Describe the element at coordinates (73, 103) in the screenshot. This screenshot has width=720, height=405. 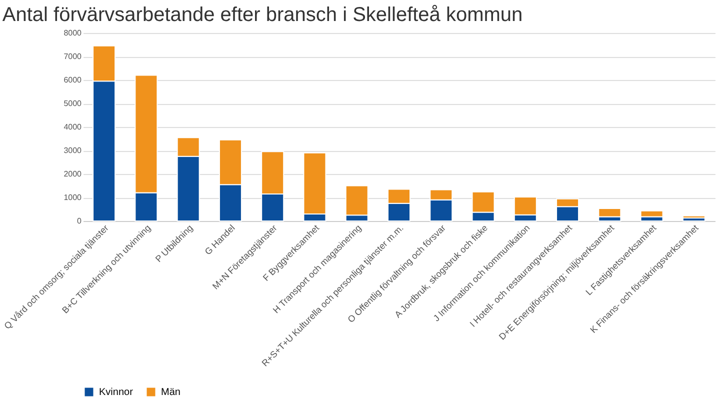
I see `y-tick-label: 5000` at that location.